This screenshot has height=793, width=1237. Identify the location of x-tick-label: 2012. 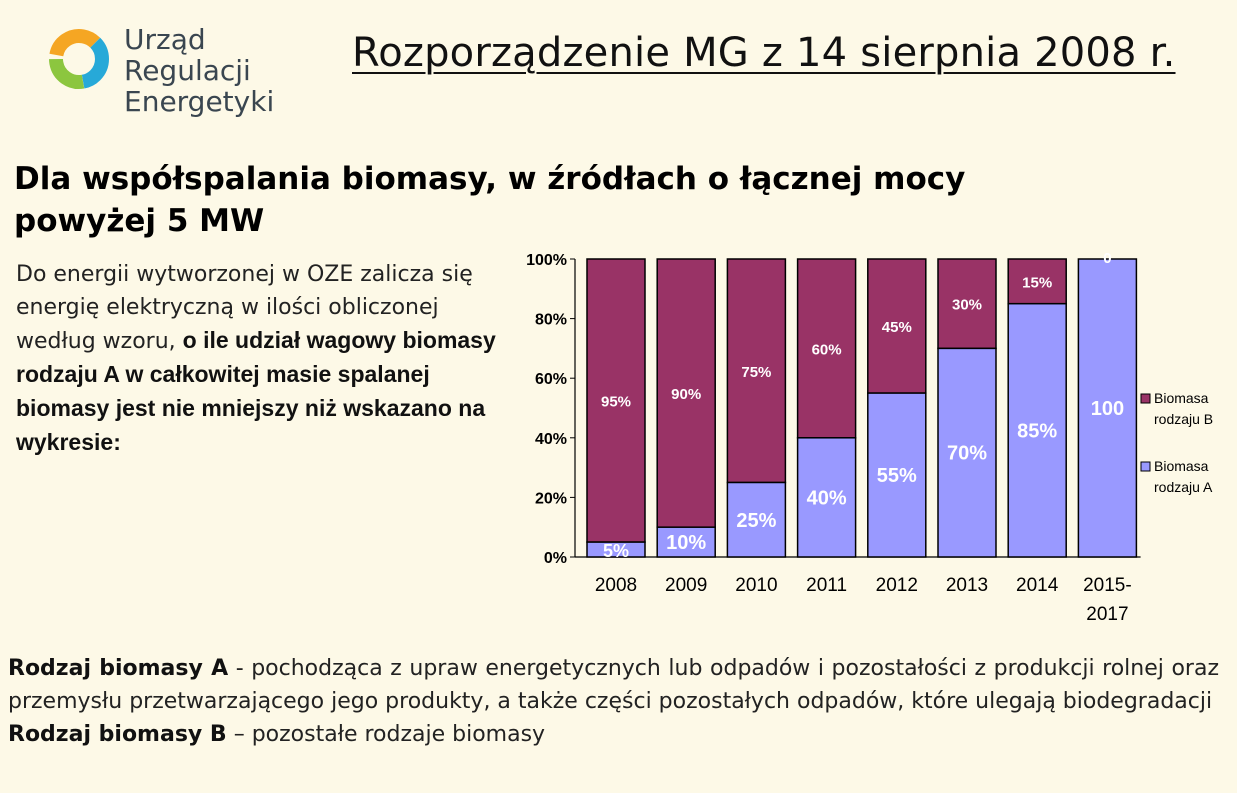
(897, 585).